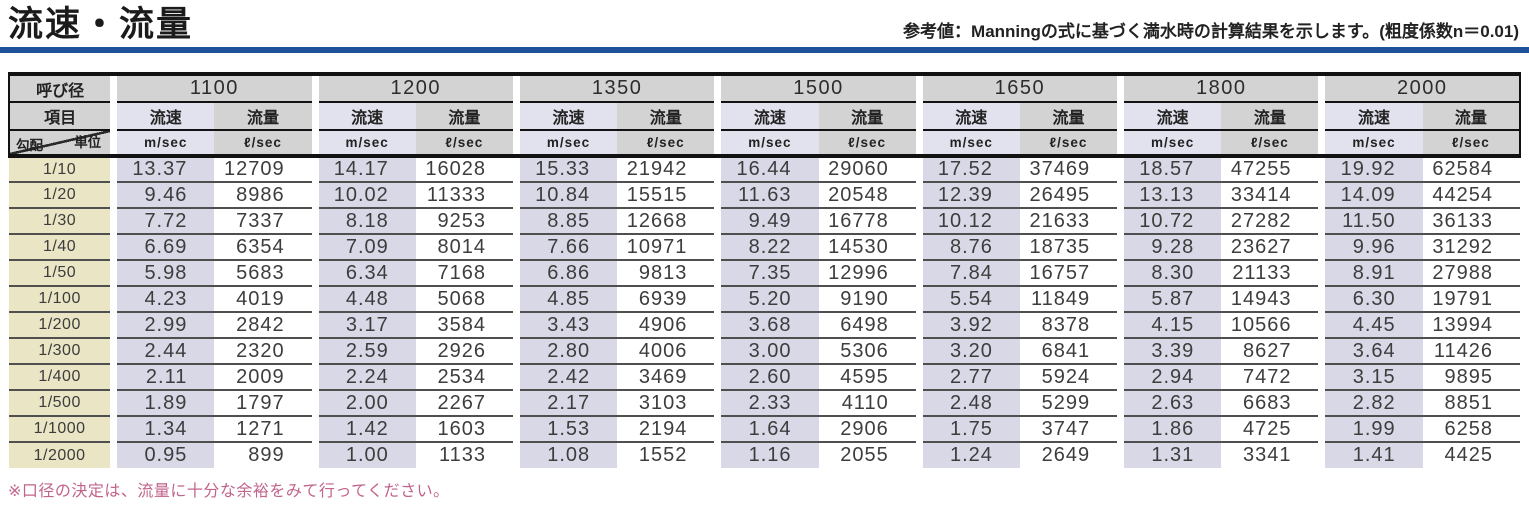 The width and height of the screenshot is (1529, 528). What do you see at coordinates (971, 195) in the screenshot?
I see `velocity-value-cell: 12.39` at bounding box center [971, 195].